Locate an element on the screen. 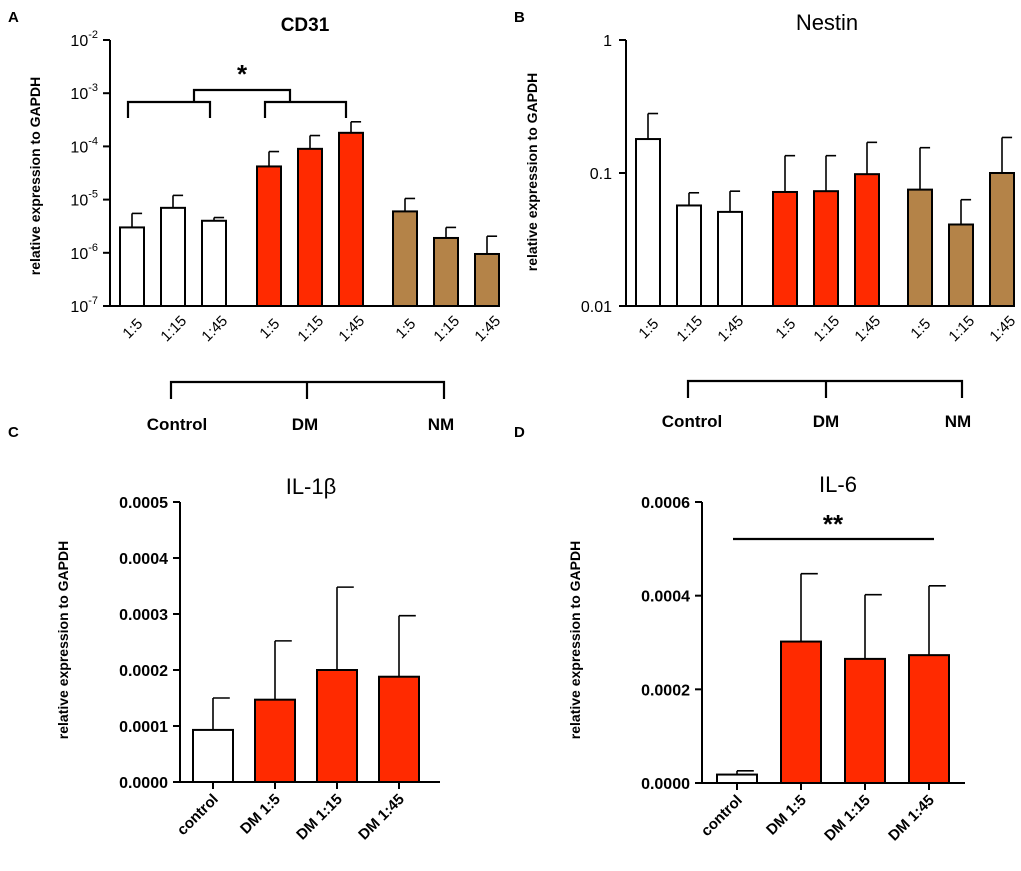 The height and width of the screenshot is (871, 1021). chart-b-group-label-control: Control is located at coordinates (692, 421).